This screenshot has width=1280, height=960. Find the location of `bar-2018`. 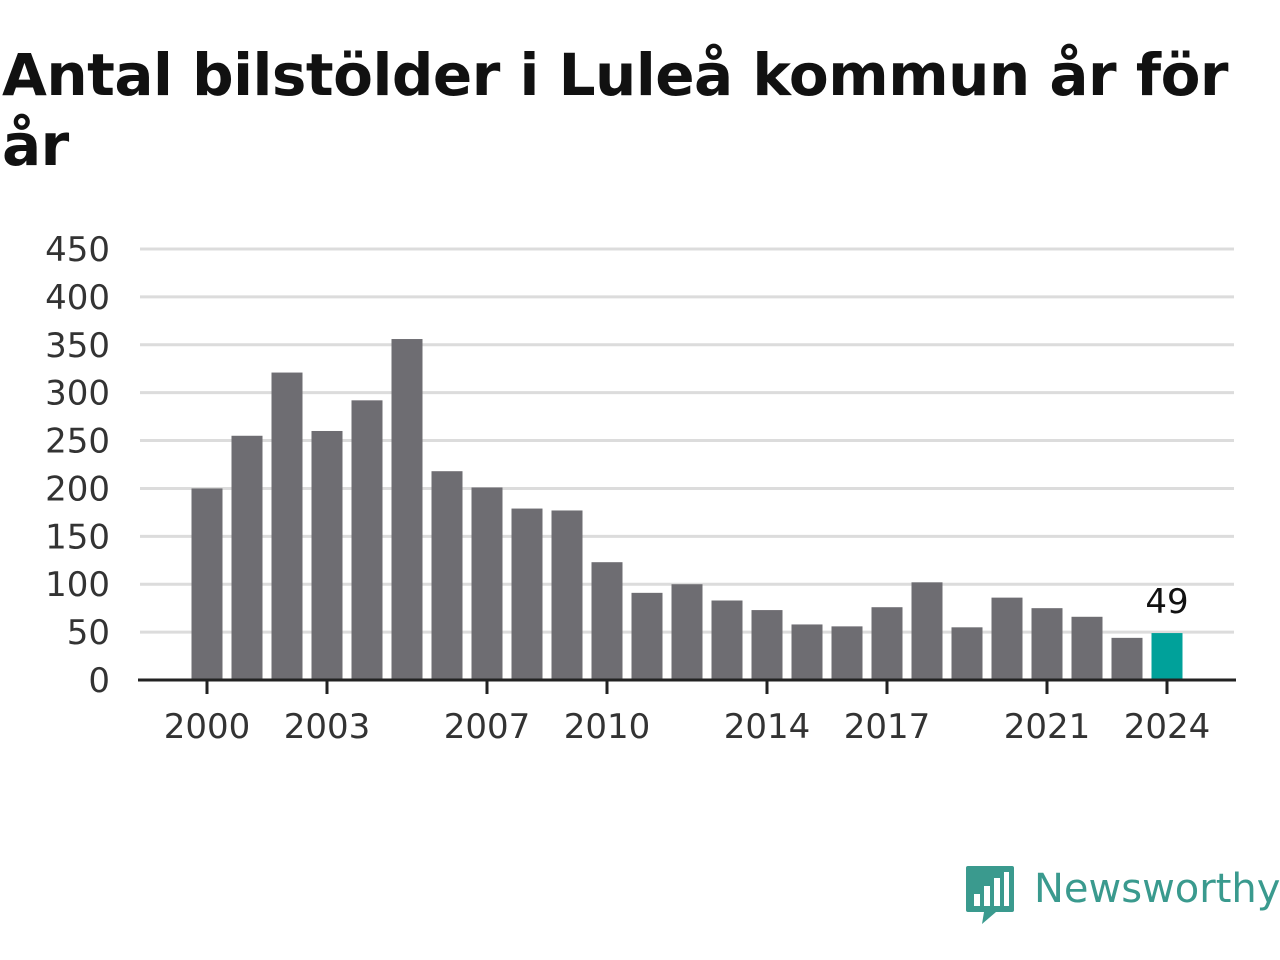

bar-2018 is located at coordinates (927, 631).